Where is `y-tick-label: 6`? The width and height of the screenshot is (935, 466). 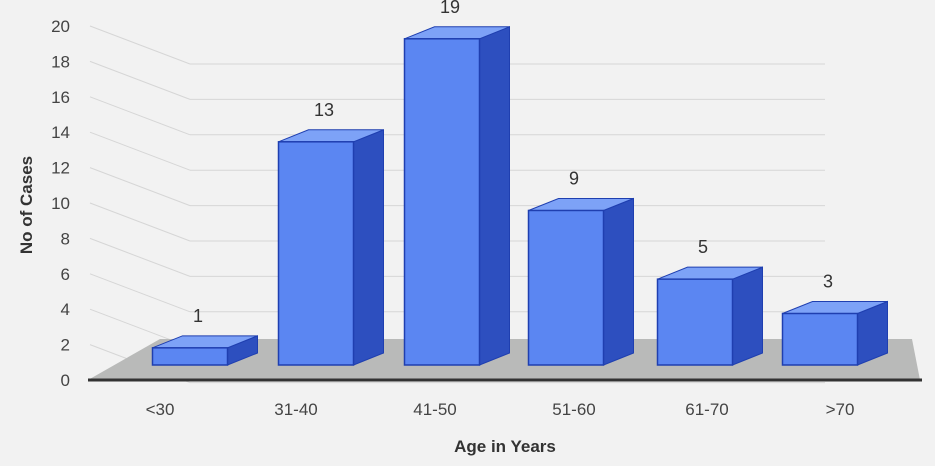
y-tick-label: 6 is located at coordinates (65, 274).